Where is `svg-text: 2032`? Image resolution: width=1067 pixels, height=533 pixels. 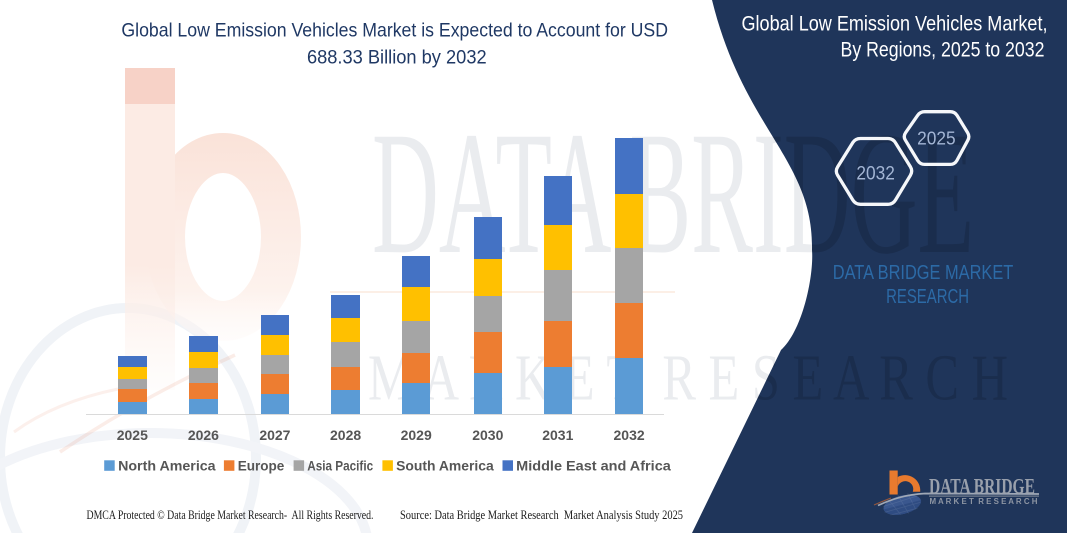 svg-text: 2032 is located at coordinates (875, 173).